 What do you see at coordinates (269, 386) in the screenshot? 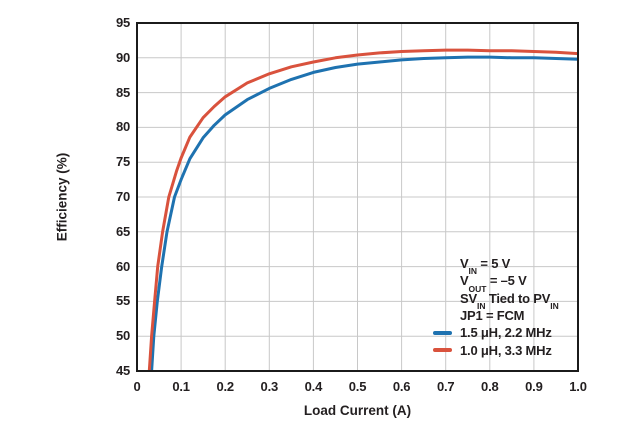
I see `x-tick-label: 0.3` at bounding box center [269, 386].